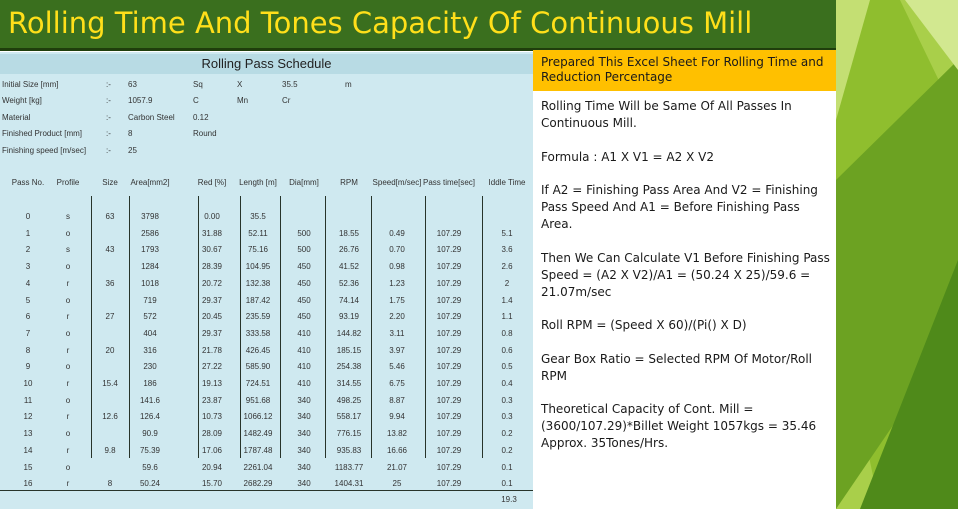 This screenshot has height=509, width=958. I want to click on table-cell: 450, so click(304, 317).